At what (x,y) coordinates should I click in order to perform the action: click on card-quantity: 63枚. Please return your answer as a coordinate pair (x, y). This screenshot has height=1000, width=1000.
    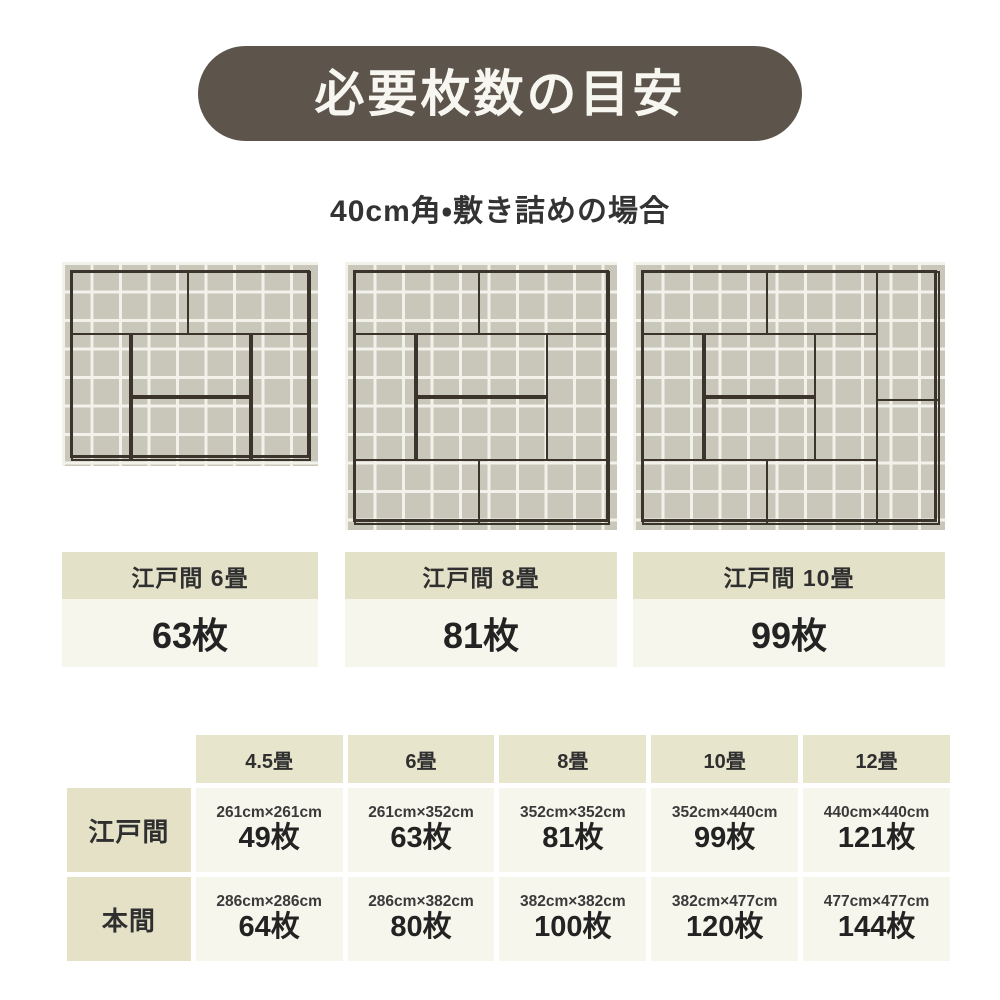
    Looking at the image, I should click on (190, 635).